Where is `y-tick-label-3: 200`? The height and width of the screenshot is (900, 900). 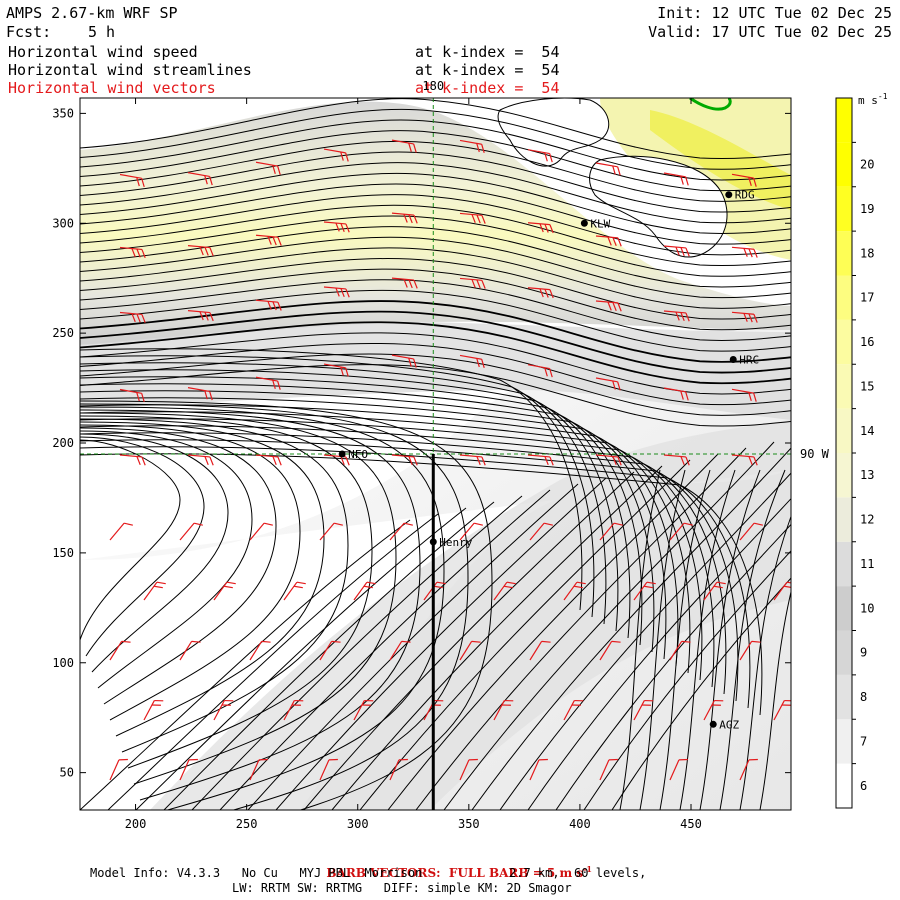
y-tick-label-3: 200 is located at coordinates (63, 443).